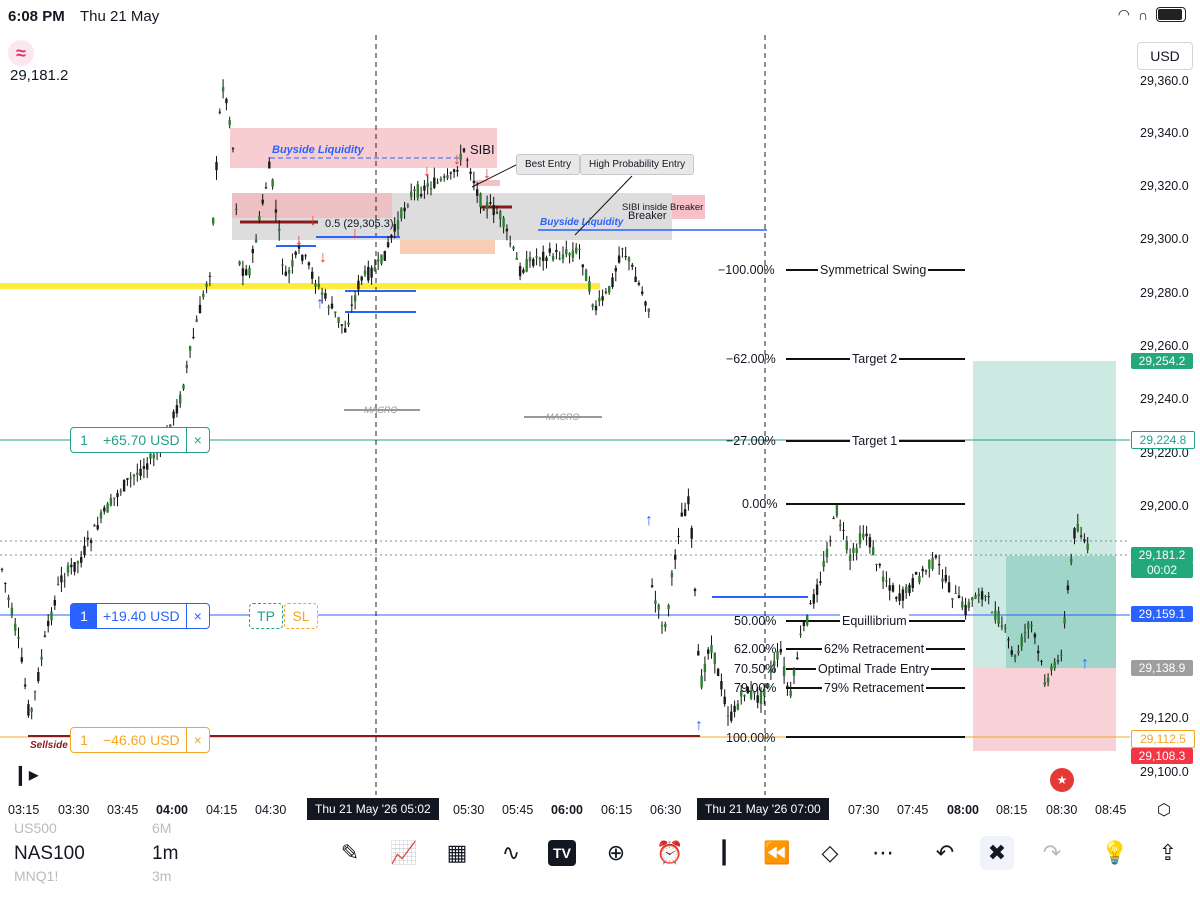 The width and height of the screenshot is (1200, 900). What do you see at coordinates (301, 616) in the screenshot?
I see `sl-button: SL` at bounding box center [301, 616].